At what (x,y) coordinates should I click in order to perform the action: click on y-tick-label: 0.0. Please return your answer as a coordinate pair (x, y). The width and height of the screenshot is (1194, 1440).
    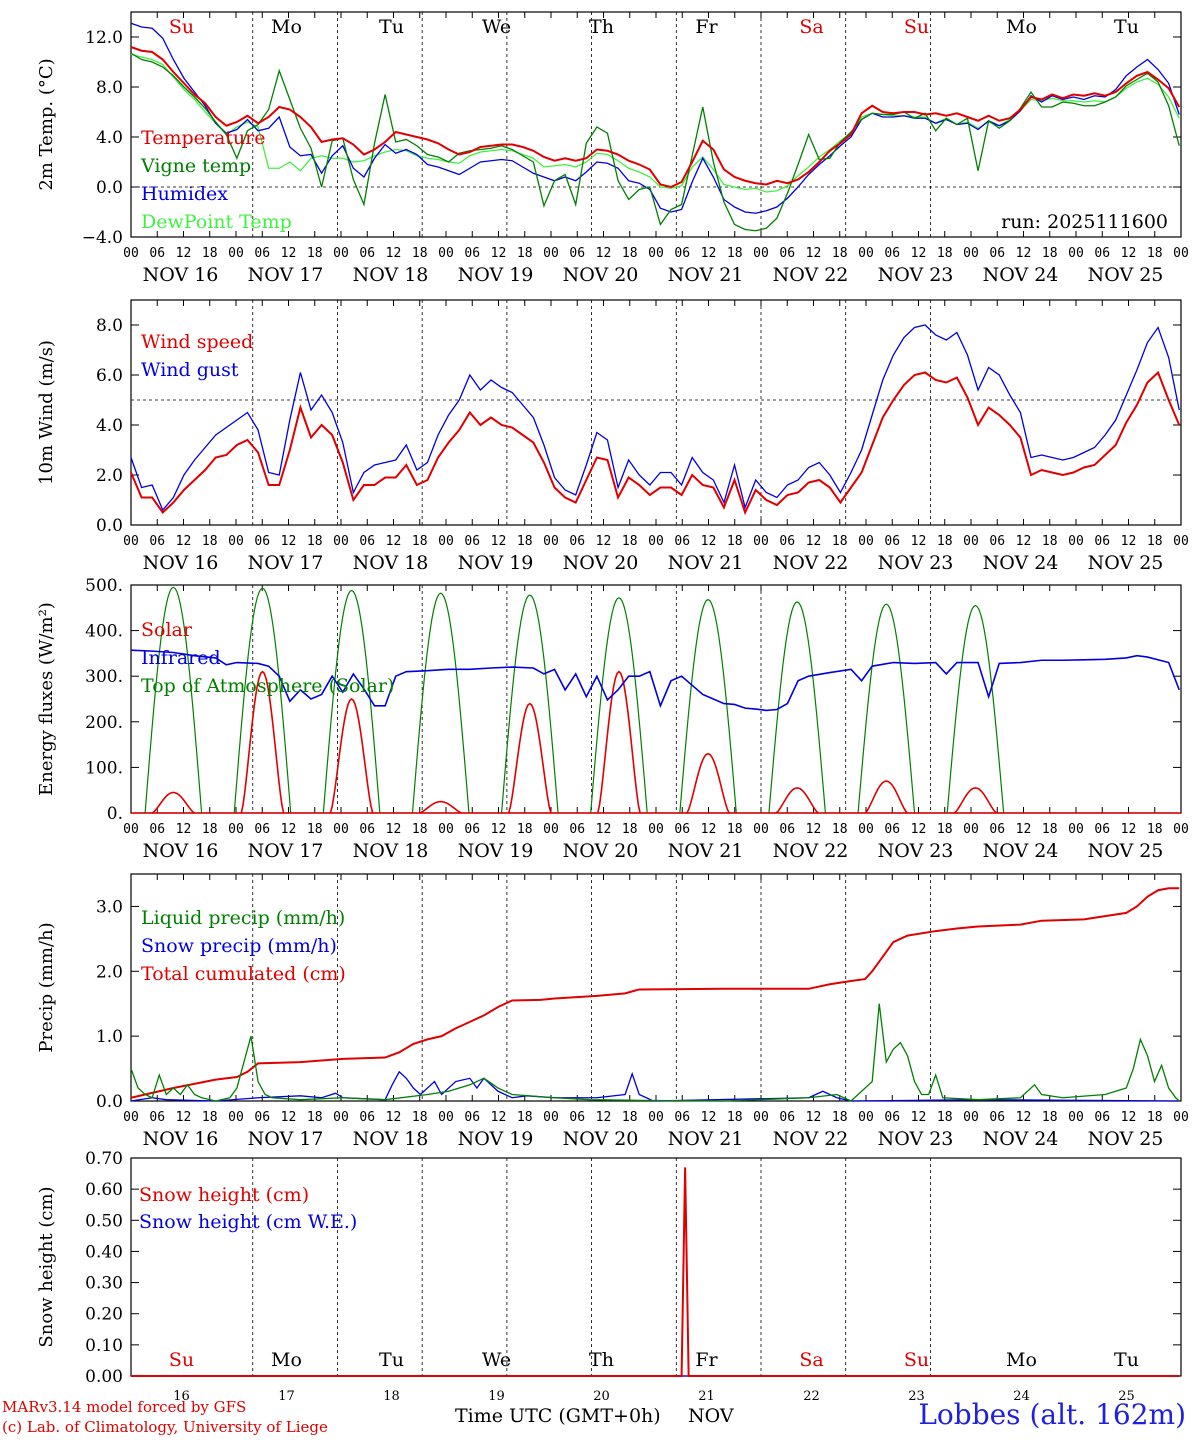
    Looking at the image, I should click on (109, 1102).